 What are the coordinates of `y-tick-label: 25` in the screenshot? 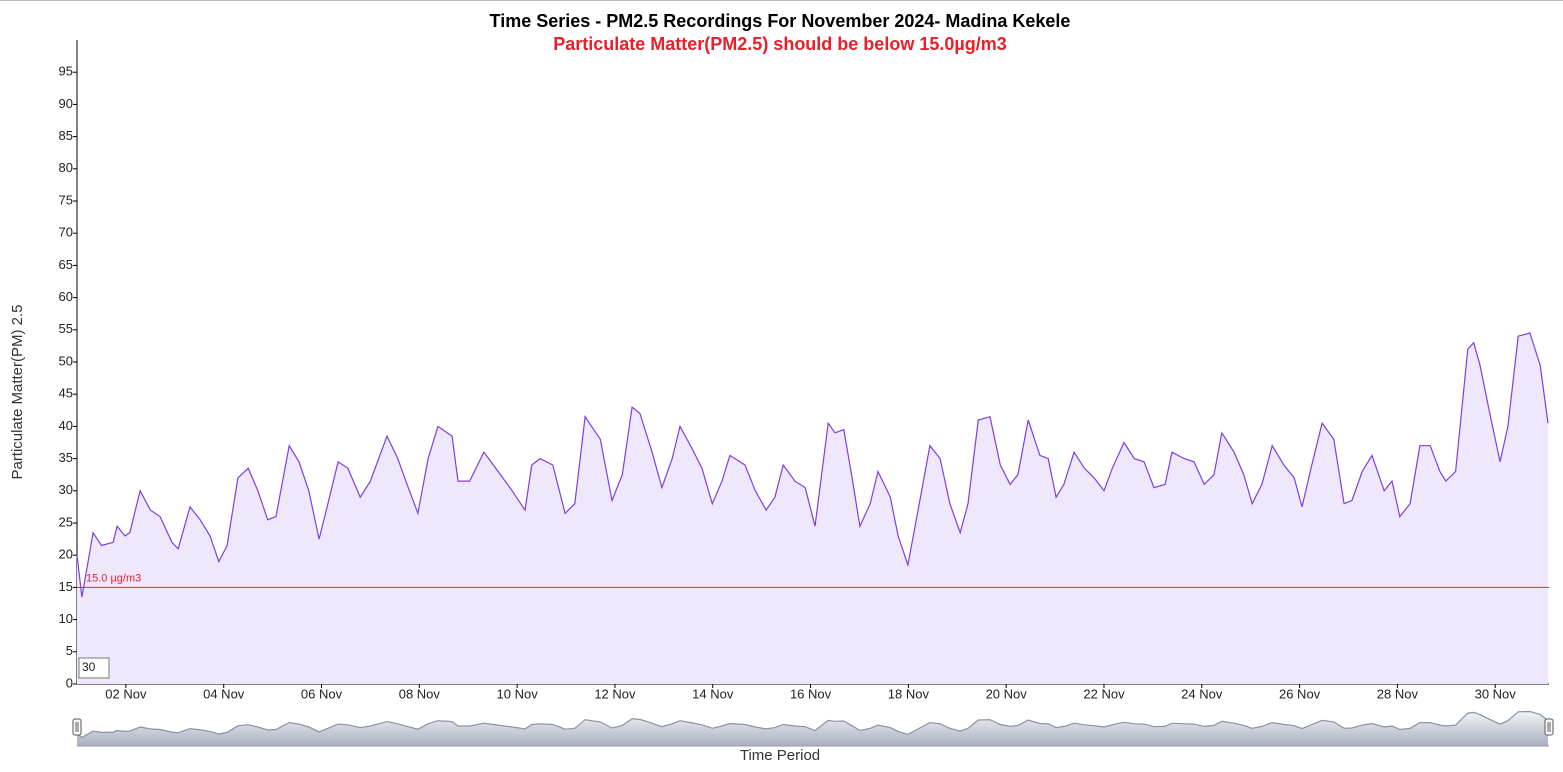 It's located at (66, 521).